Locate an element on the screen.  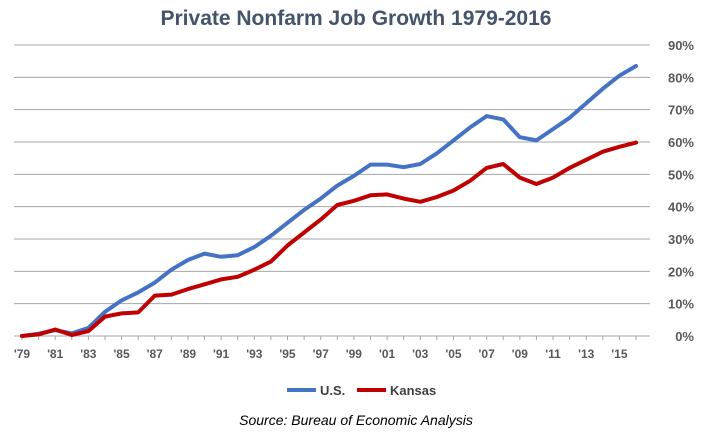
x-tick-label: '11 is located at coordinates (553, 354).